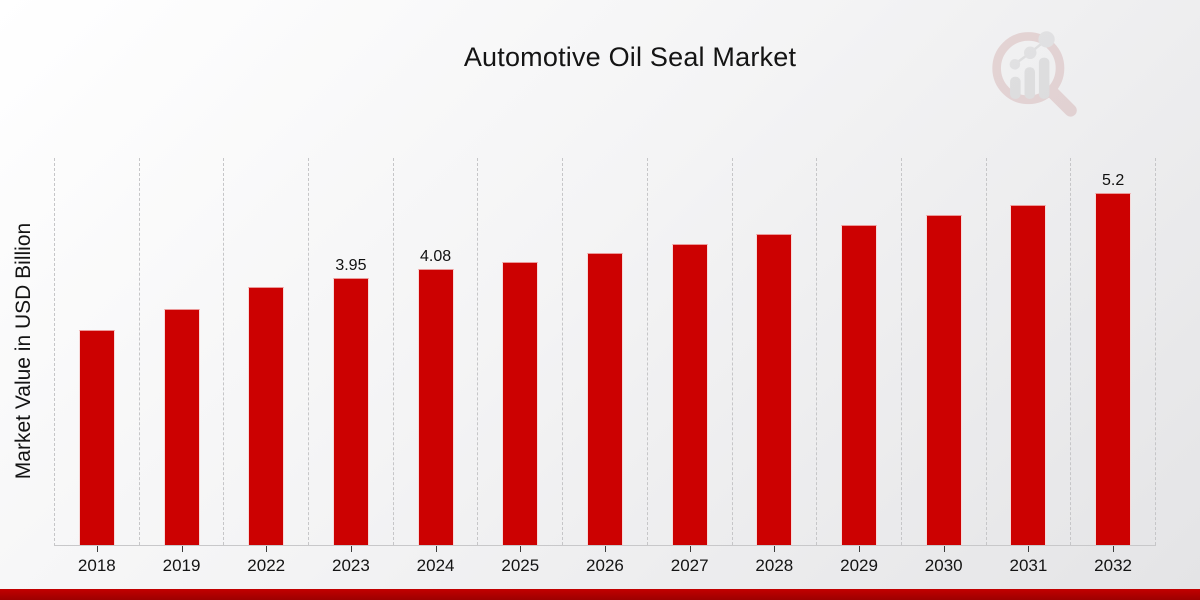 This screenshot has width=1200, height=600. Describe the element at coordinates (1113, 180) in the screenshot. I see `bar-value-label: 5.2` at that location.